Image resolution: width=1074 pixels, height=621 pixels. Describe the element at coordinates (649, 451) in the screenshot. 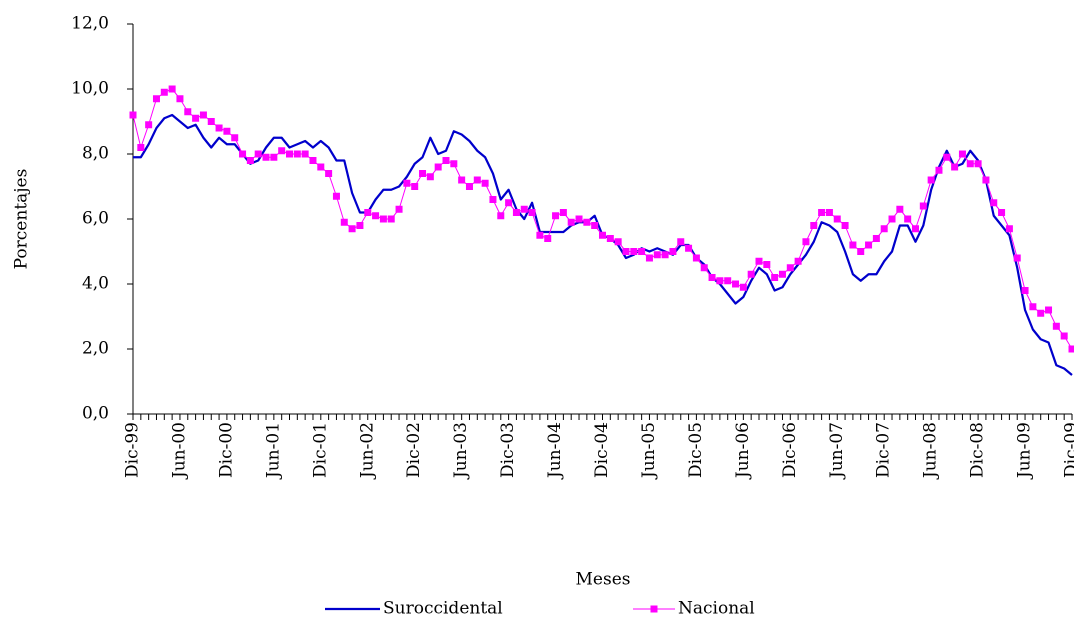

I see `x-tick-label: Jun-05` at that location.